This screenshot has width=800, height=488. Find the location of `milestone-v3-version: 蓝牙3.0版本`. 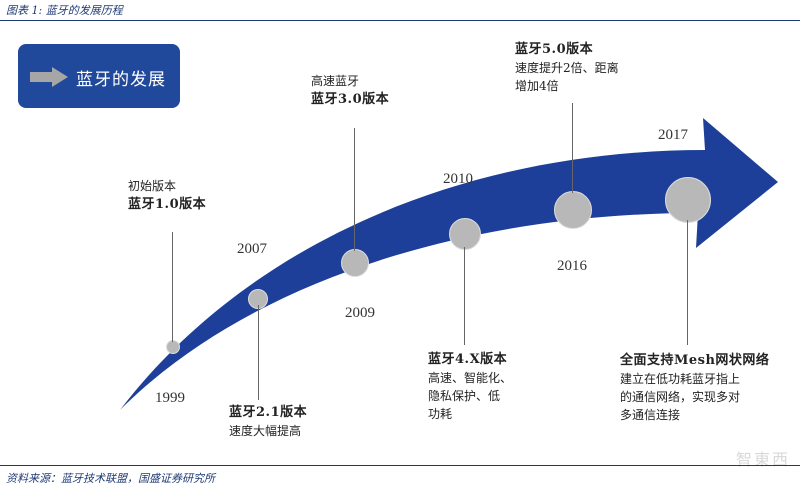

milestone-v3-version: 蓝牙3.0版本 is located at coordinates (350, 99).